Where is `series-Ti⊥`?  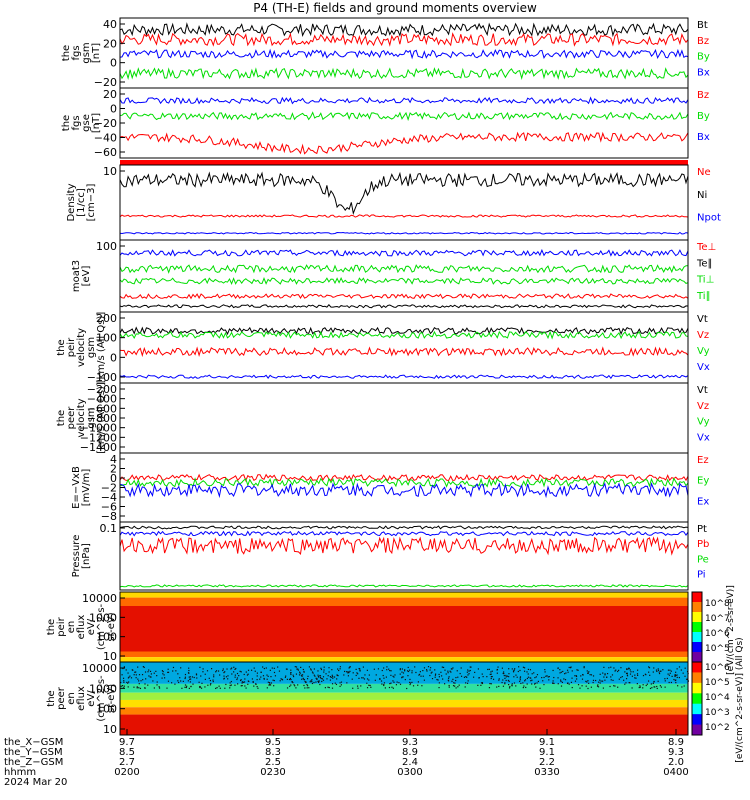
series-Ti⊥ is located at coordinates (403, 269).